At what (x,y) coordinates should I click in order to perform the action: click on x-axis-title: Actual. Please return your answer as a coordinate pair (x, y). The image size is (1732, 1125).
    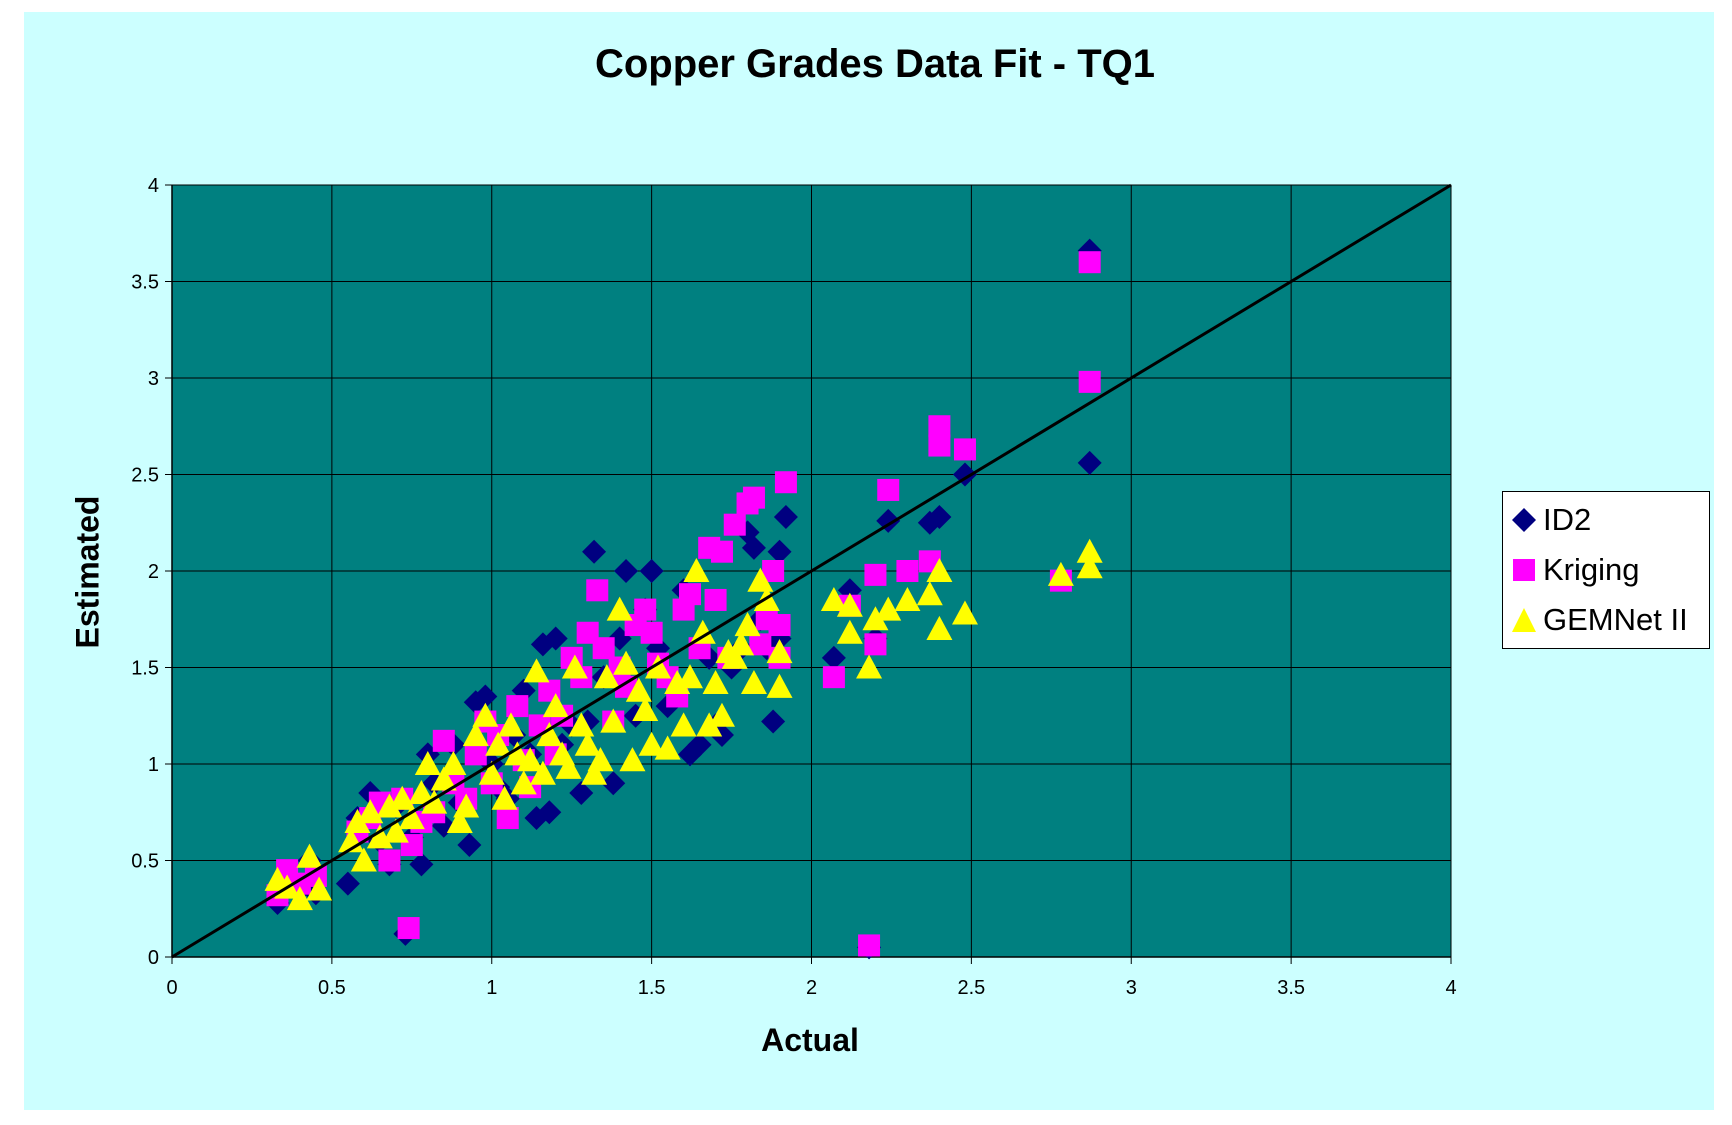
    Looking at the image, I should click on (810, 1040).